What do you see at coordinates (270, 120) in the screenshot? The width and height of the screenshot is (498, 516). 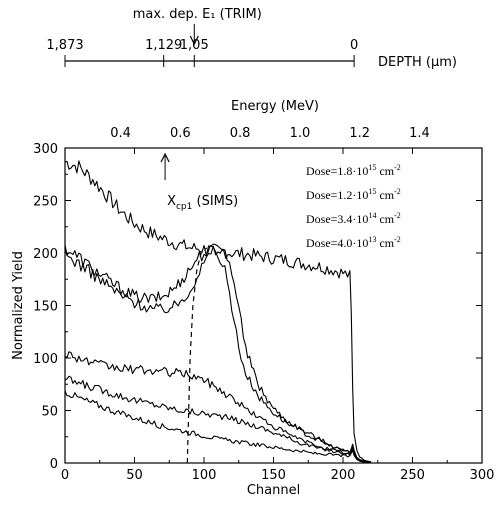 I see `energy-axis: Energy (MeV) 0.4 0.6 0.8 1.0 1.2 1.4` at bounding box center [270, 120].